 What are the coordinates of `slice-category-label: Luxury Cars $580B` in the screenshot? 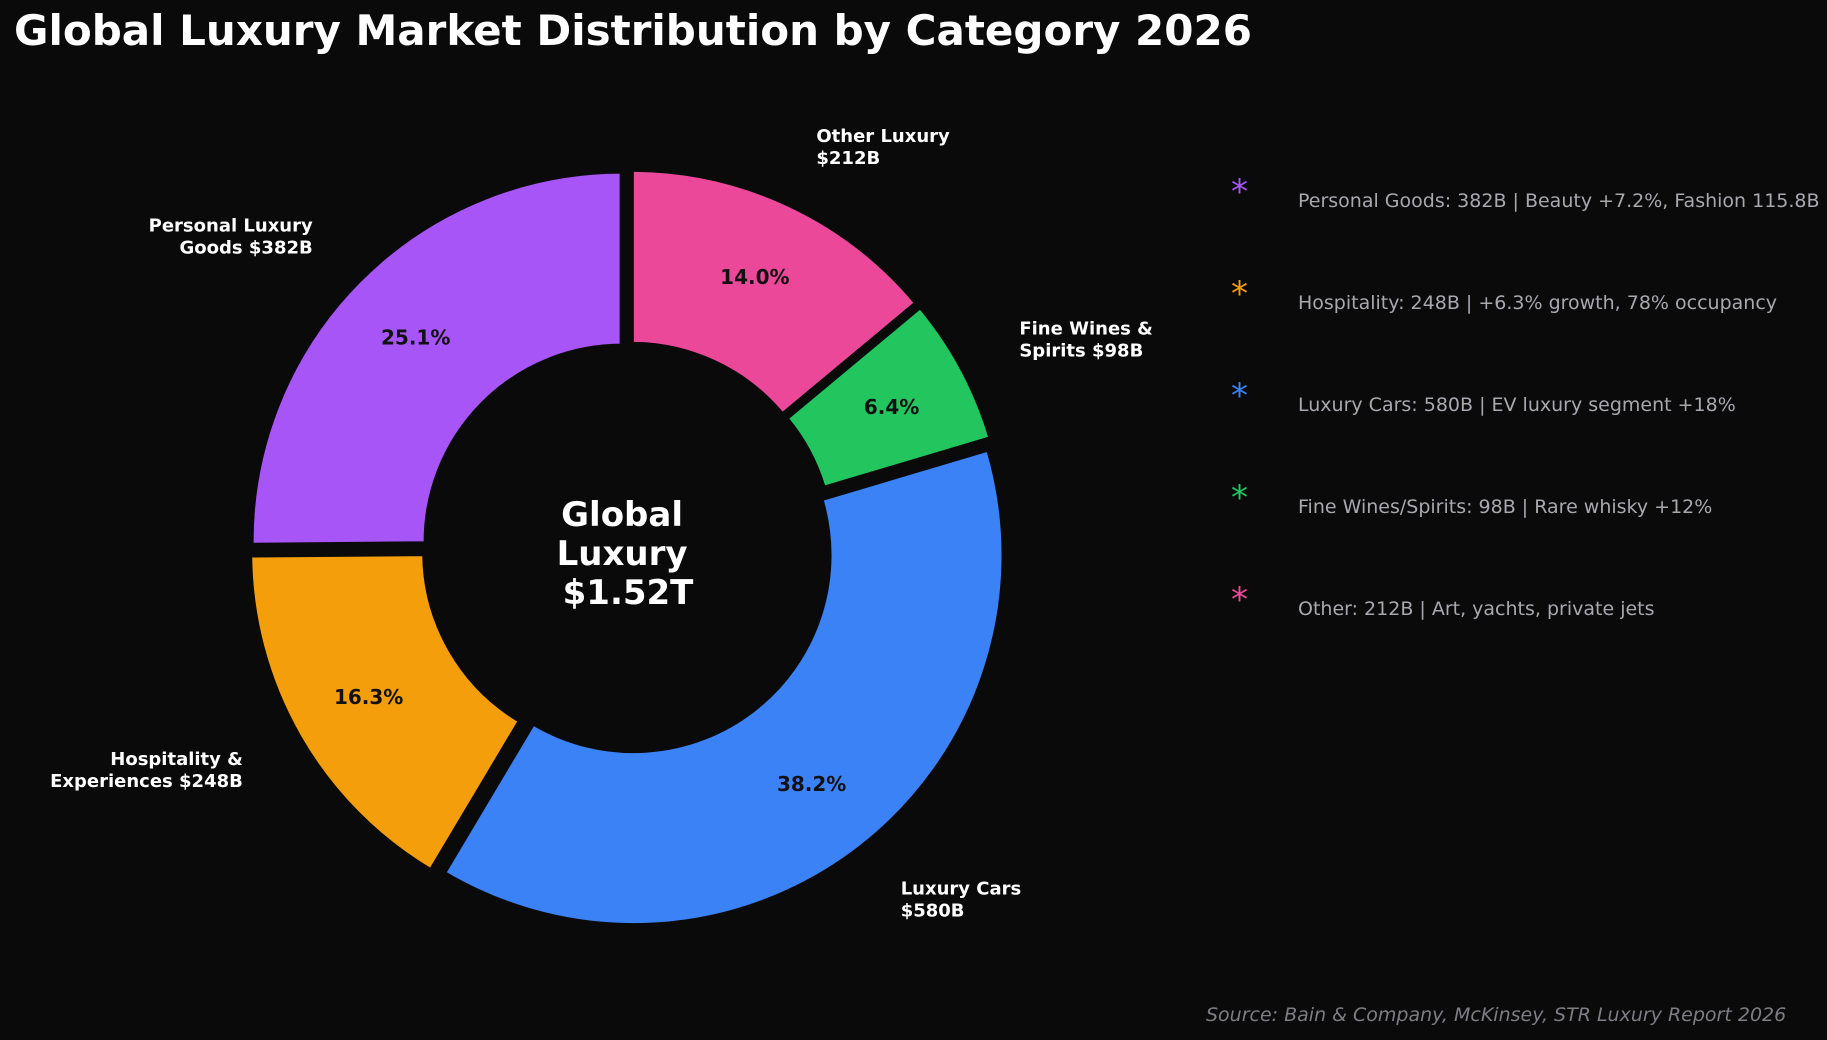 It's located at (961, 899).